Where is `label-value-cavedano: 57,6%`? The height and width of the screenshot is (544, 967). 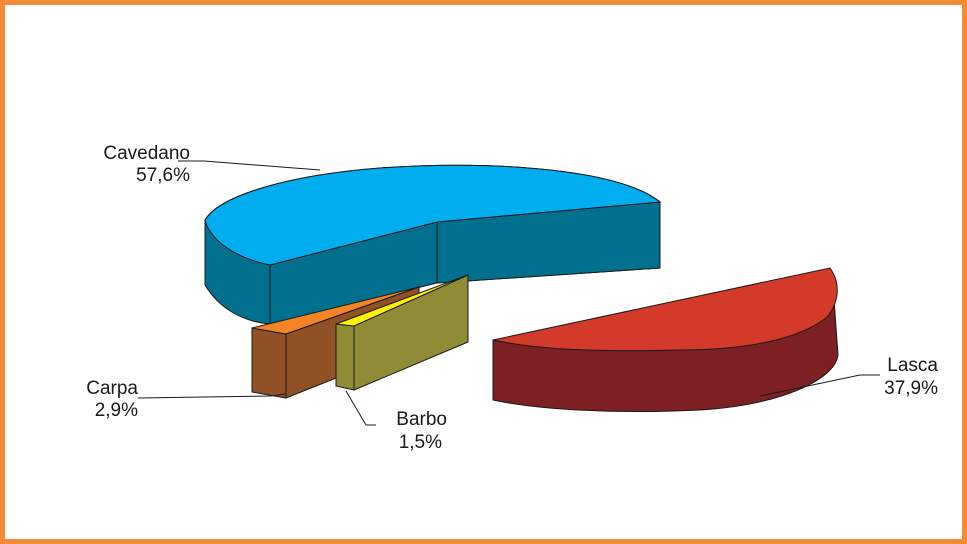 label-value-cavedano: 57,6% is located at coordinates (163, 175).